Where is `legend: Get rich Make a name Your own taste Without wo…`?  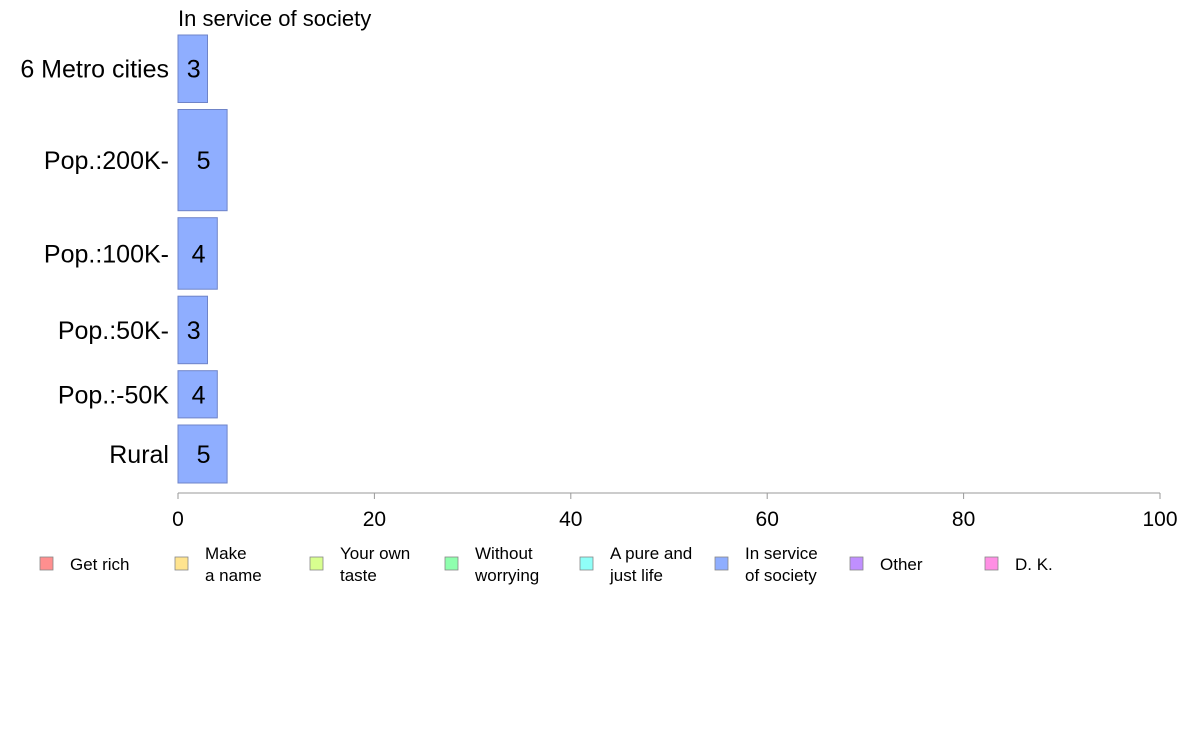
legend: Get rich Make a name Your own taste Without wo… is located at coordinates (546, 564).